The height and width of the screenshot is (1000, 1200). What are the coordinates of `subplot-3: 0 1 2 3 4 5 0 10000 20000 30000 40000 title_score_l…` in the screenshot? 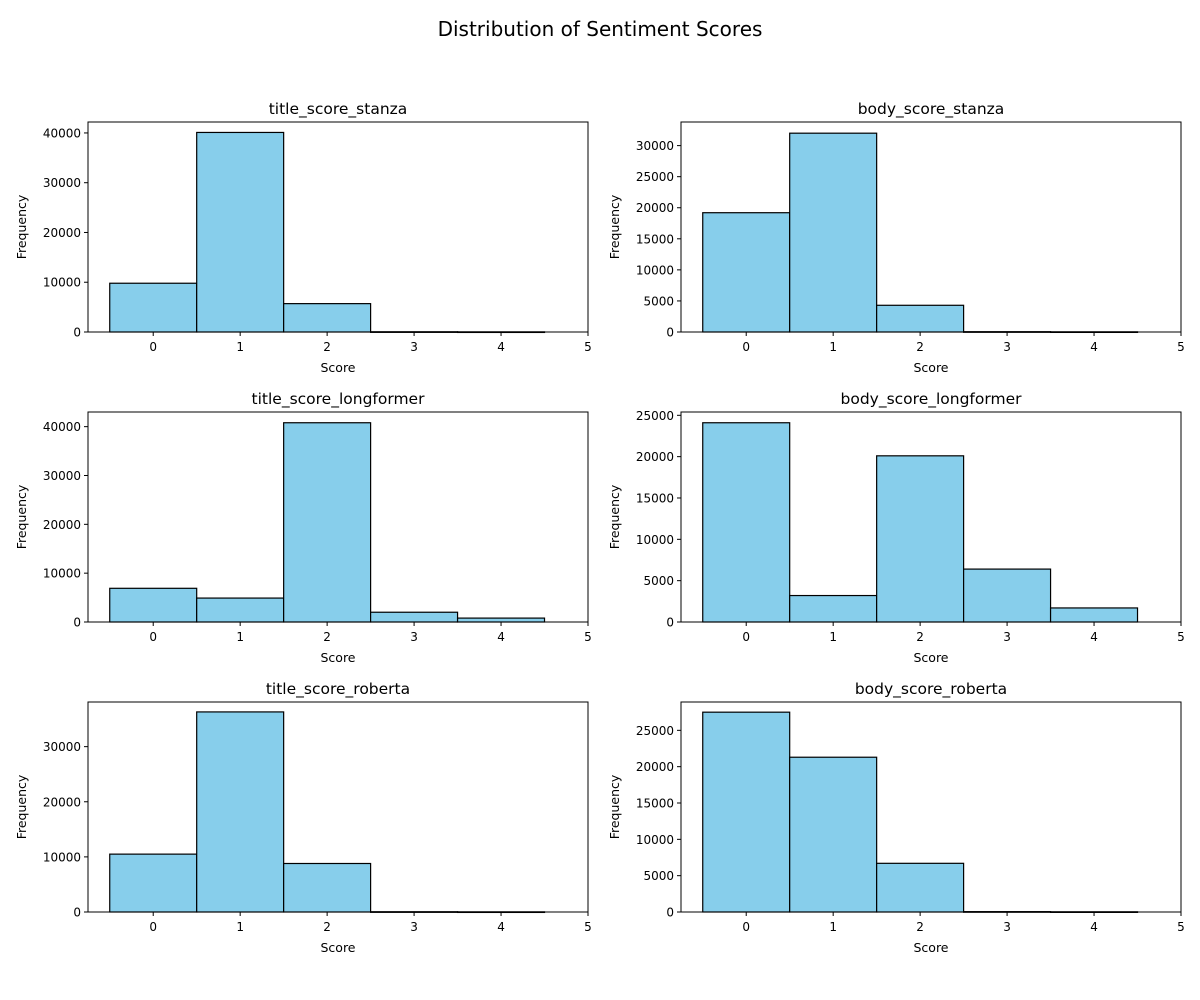 It's located at (303, 527).